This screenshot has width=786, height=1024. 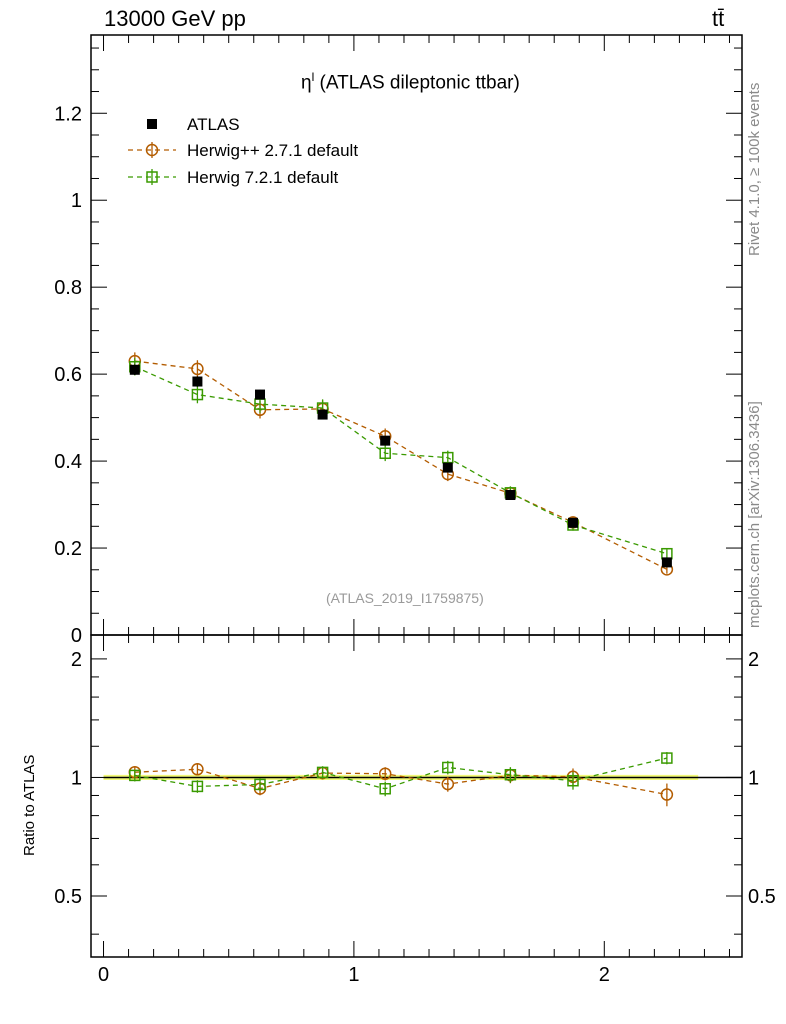 What do you see at coordinates (213, 124) in the screenshot?
I see `legend-label: ATLAS` at bounding box center [213, 124].